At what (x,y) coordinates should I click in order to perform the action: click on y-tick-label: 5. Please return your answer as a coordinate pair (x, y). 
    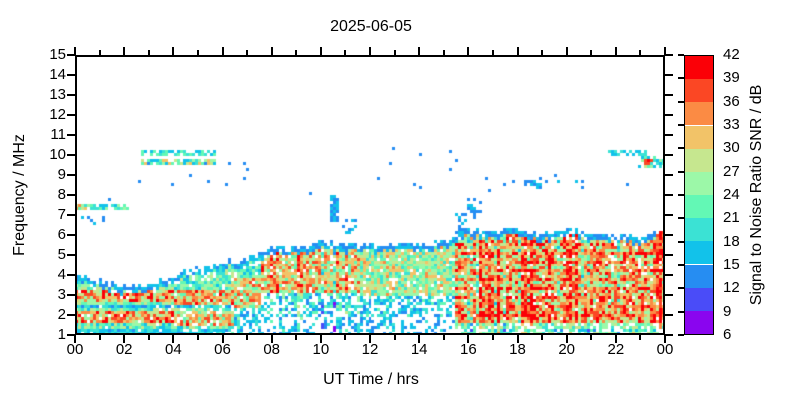
    Looking at the image, I should click on (61, 254).